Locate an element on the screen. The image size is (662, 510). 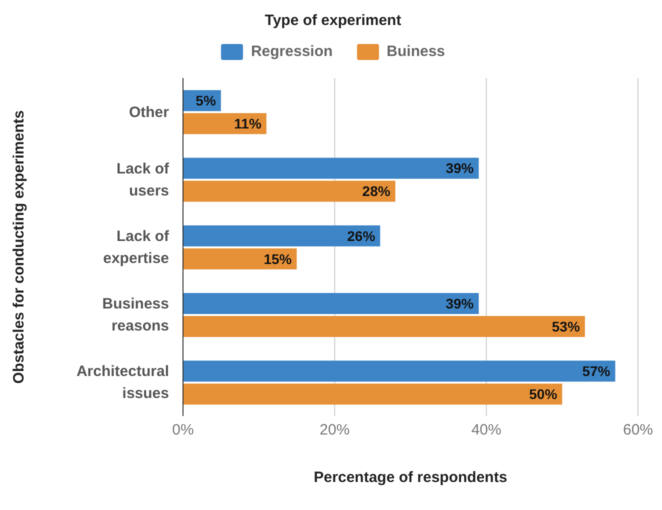
x-axis-title: Percentage of respondents is located at coordinates (411, 477).